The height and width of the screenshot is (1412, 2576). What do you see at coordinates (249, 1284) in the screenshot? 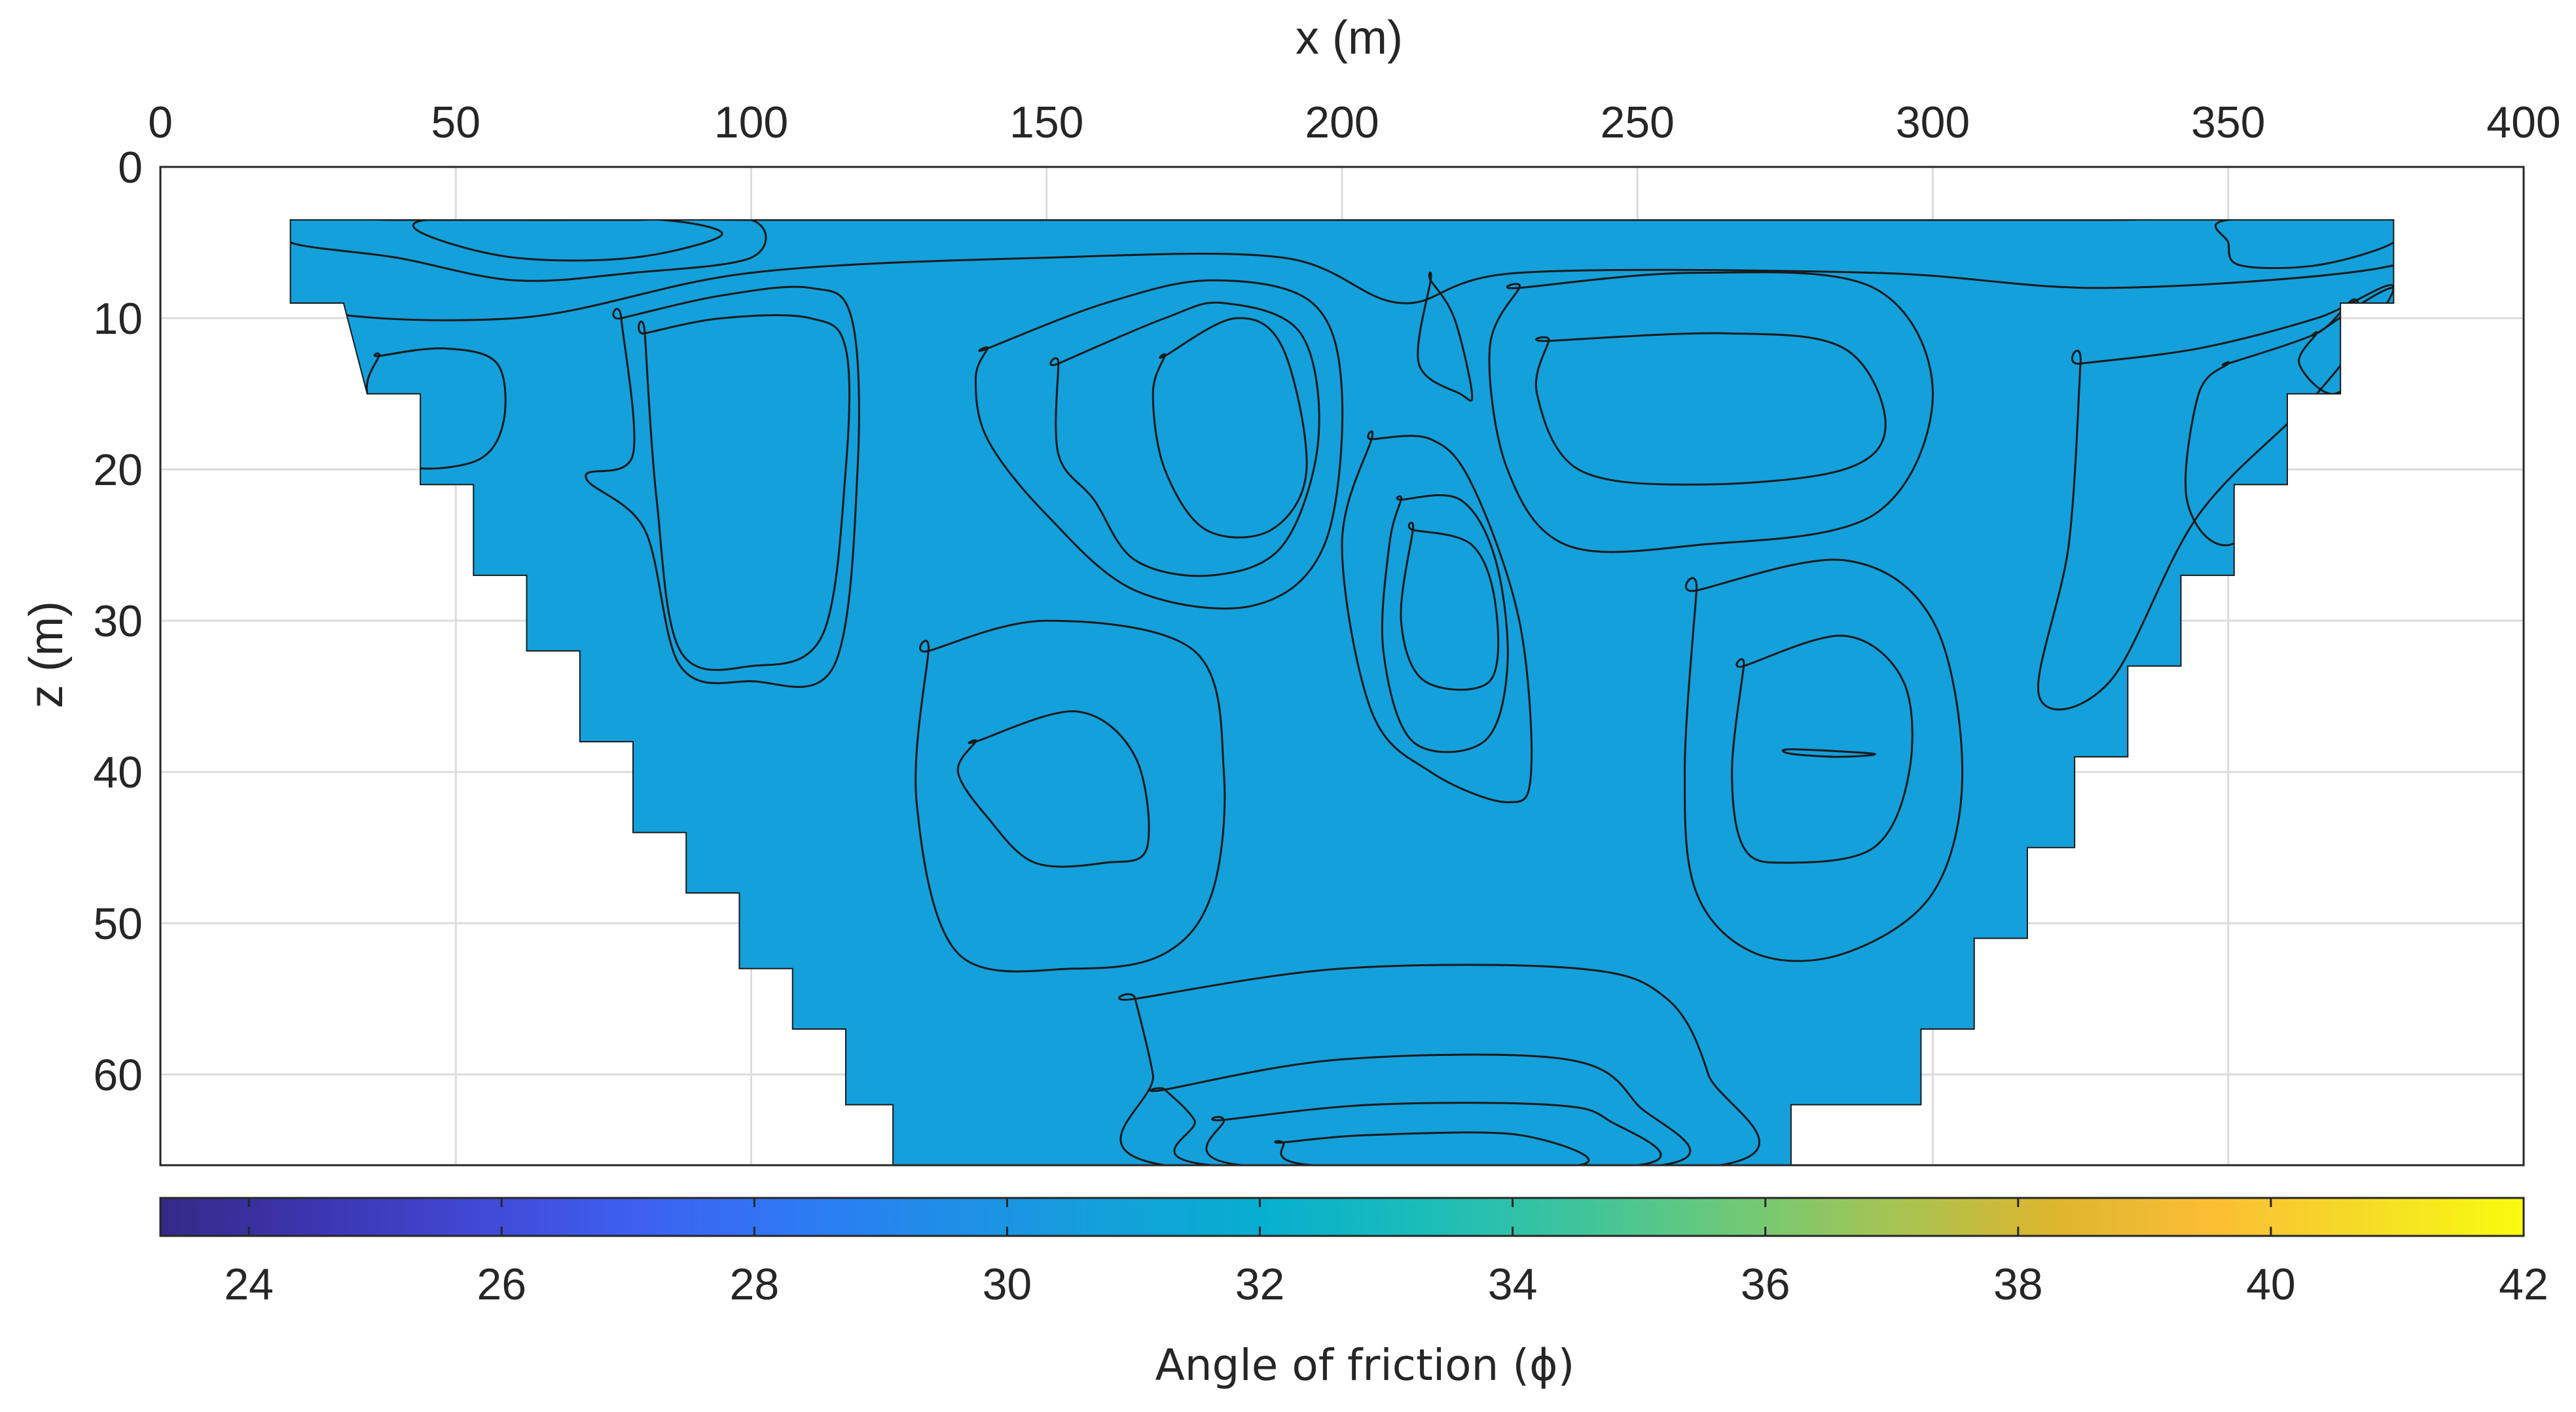
I see `colorbar-tick-label: 24` at bounding box center [249, 1284].